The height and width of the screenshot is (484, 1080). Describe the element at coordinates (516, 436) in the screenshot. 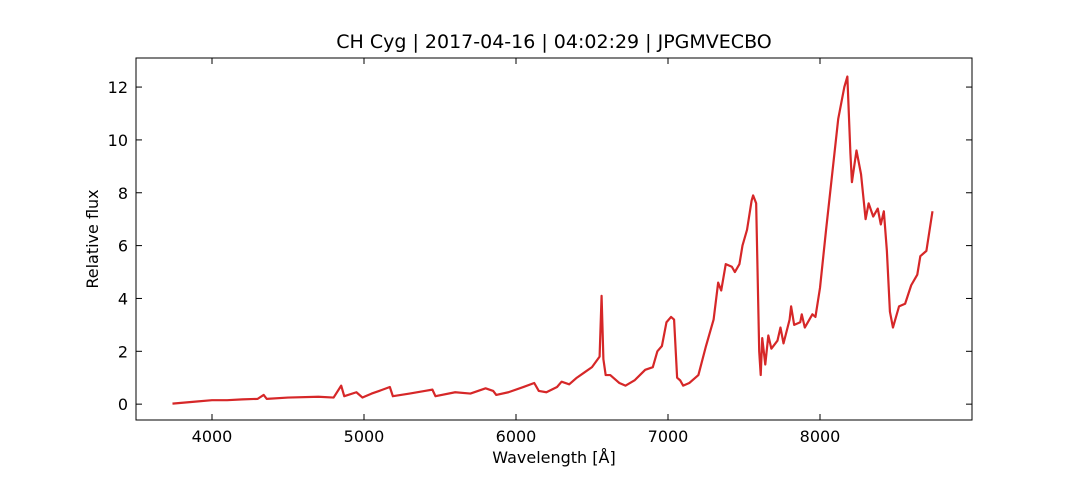

I see `x-tick-label: 6000` at that location.